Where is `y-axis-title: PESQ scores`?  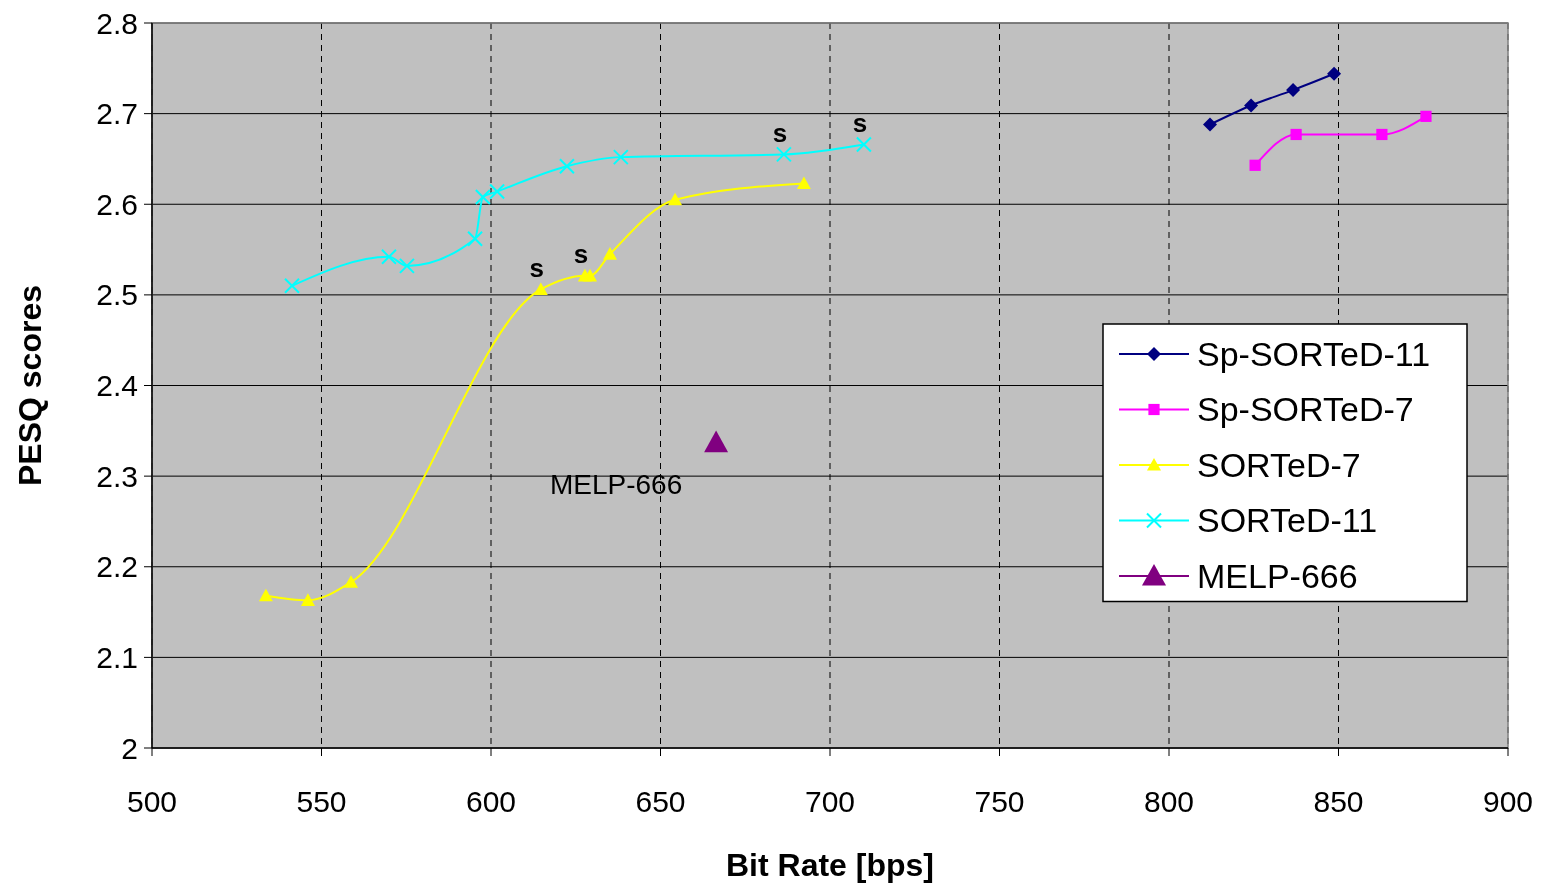
y-axis-title: PESQ scores is located at coordinates (30, 385).